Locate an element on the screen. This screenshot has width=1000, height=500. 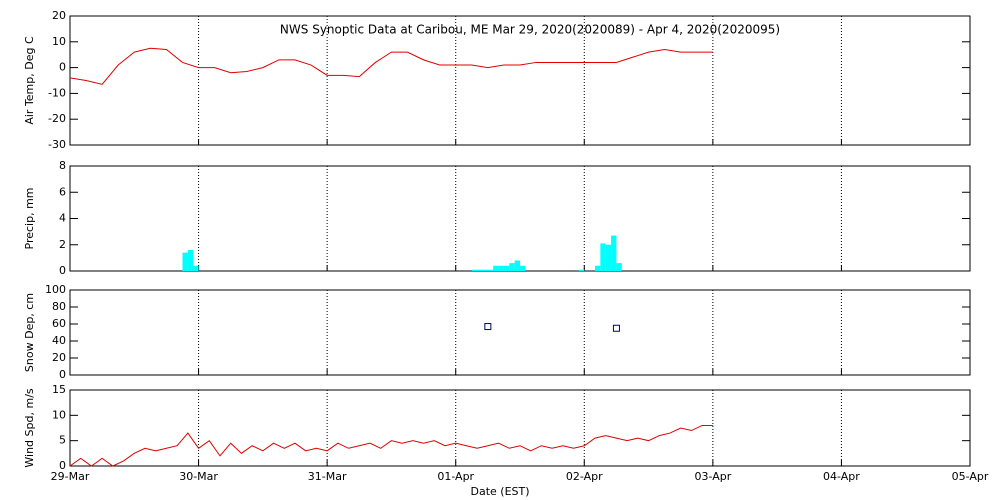
x-tick-label: 05-Apr is located at coordinates (970, 476).